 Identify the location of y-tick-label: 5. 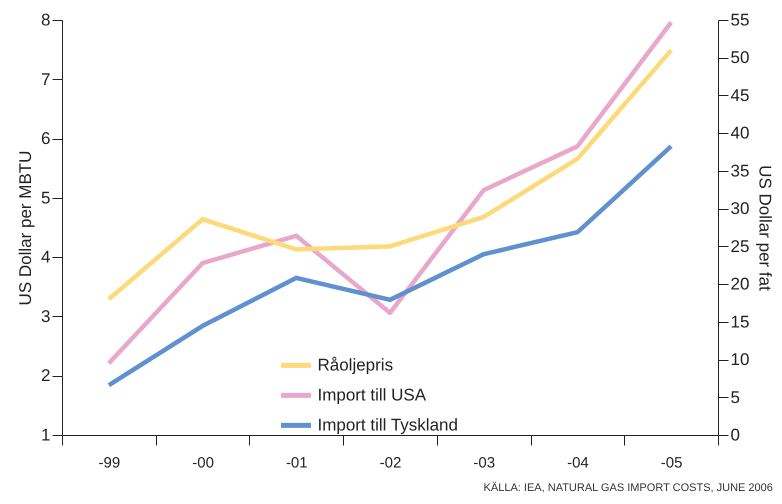
(45, 198).